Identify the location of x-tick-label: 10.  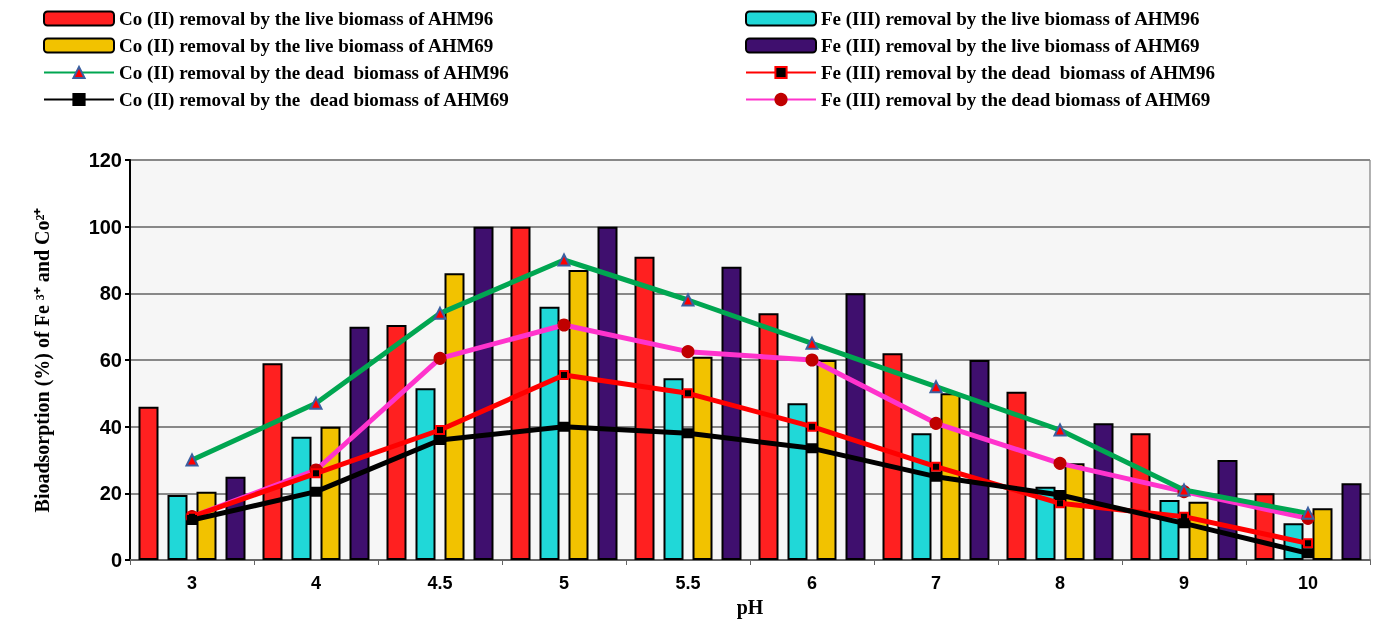
(1308, 583).